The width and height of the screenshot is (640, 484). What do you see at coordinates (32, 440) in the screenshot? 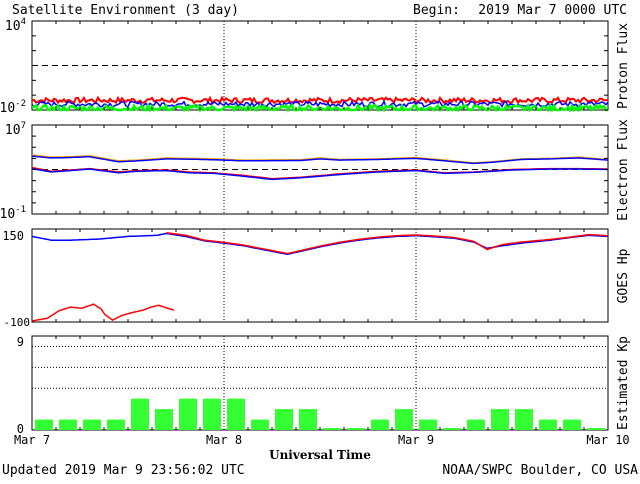
I see `xtick-mar7: Mar 7` at bounding box center [32, 440].